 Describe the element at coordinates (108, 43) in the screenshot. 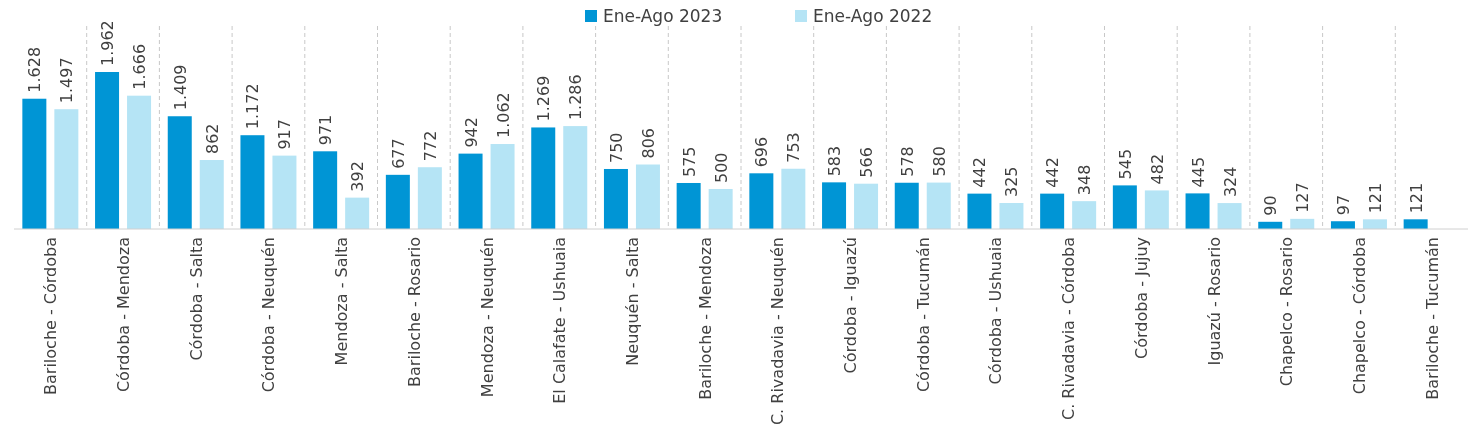

I see `data-label: 1.962` at that location.